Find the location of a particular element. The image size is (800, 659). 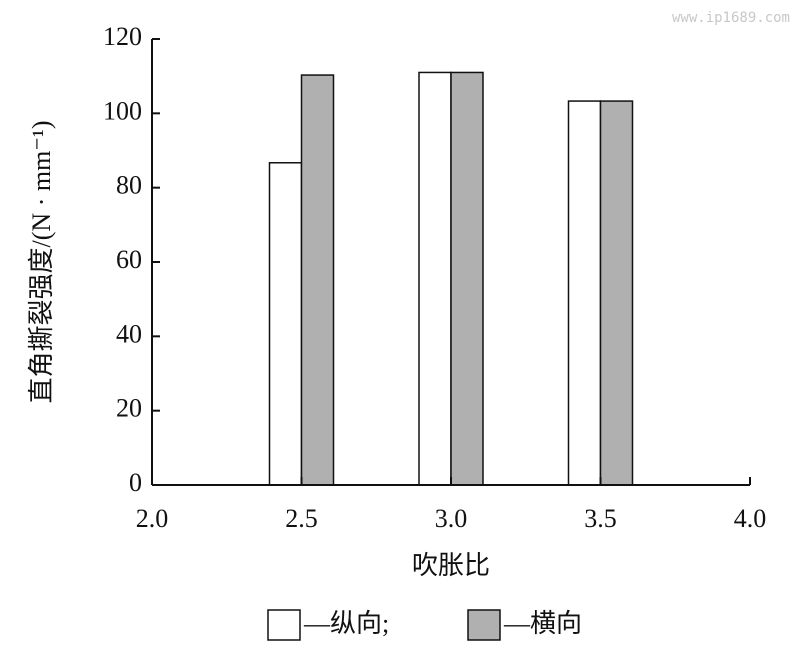

y-tick-label: 60 is located at coordinates (129, 259).